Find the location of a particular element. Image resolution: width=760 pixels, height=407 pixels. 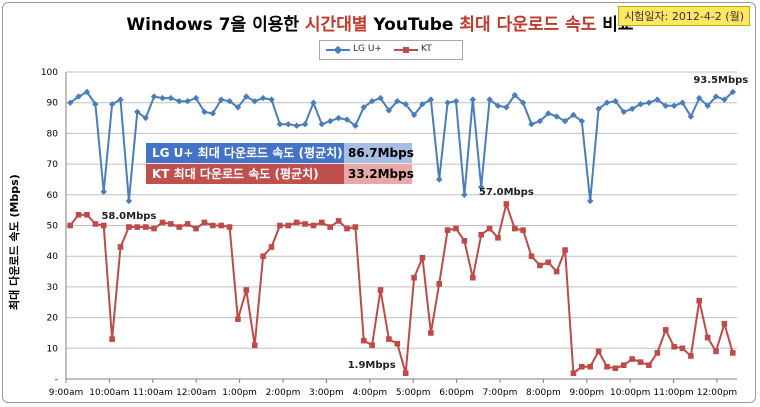

x-tick-label: 11:00am is located at coordinates (153, 393).